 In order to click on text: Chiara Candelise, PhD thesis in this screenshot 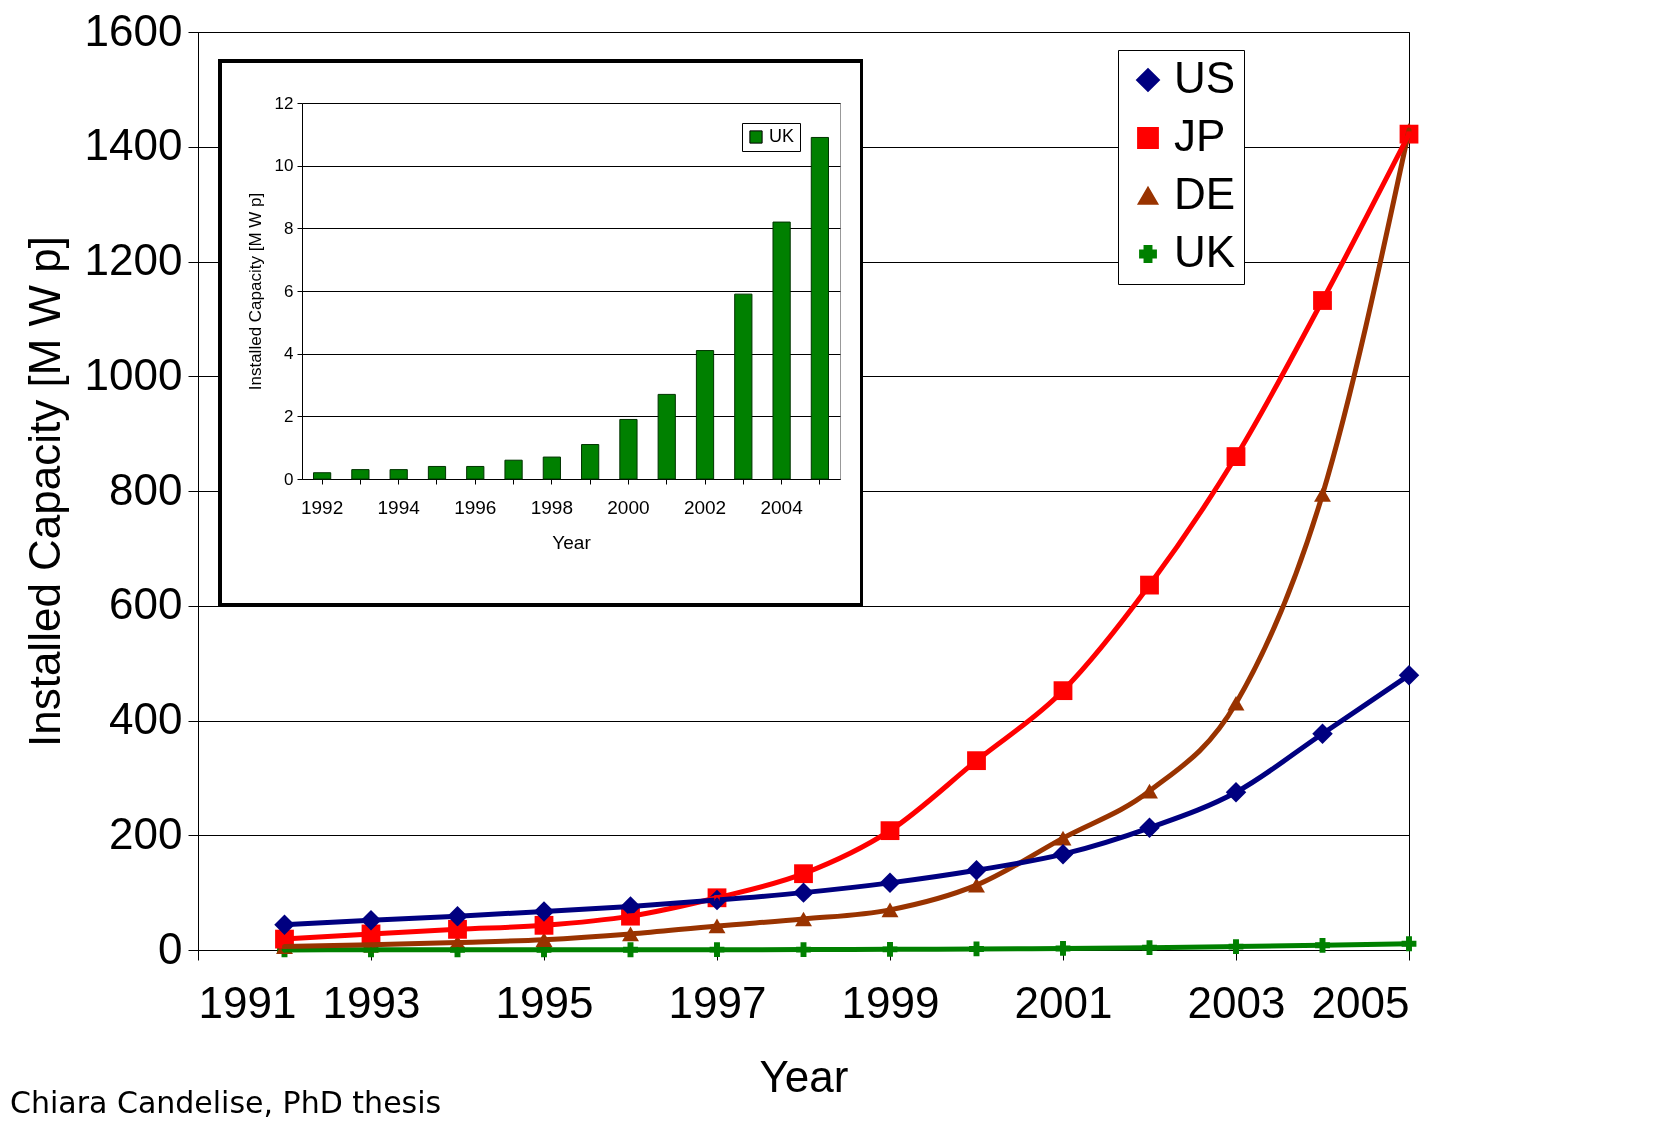, I will do `click(226, 1102)`.